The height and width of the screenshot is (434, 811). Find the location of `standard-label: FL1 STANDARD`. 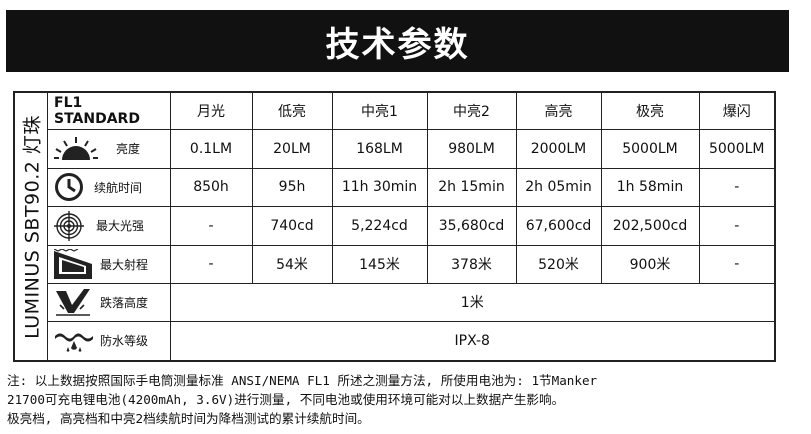

standard-label: FL1 STANDARD is located at coordinates (109, 111).